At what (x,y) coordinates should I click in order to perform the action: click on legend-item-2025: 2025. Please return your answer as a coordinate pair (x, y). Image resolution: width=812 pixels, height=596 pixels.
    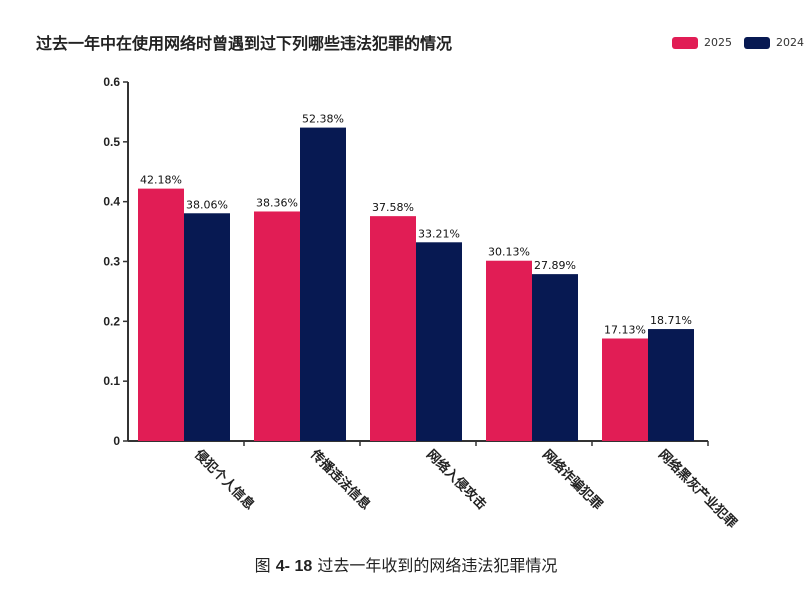
    Looking at the image, I should click on (702, 42).